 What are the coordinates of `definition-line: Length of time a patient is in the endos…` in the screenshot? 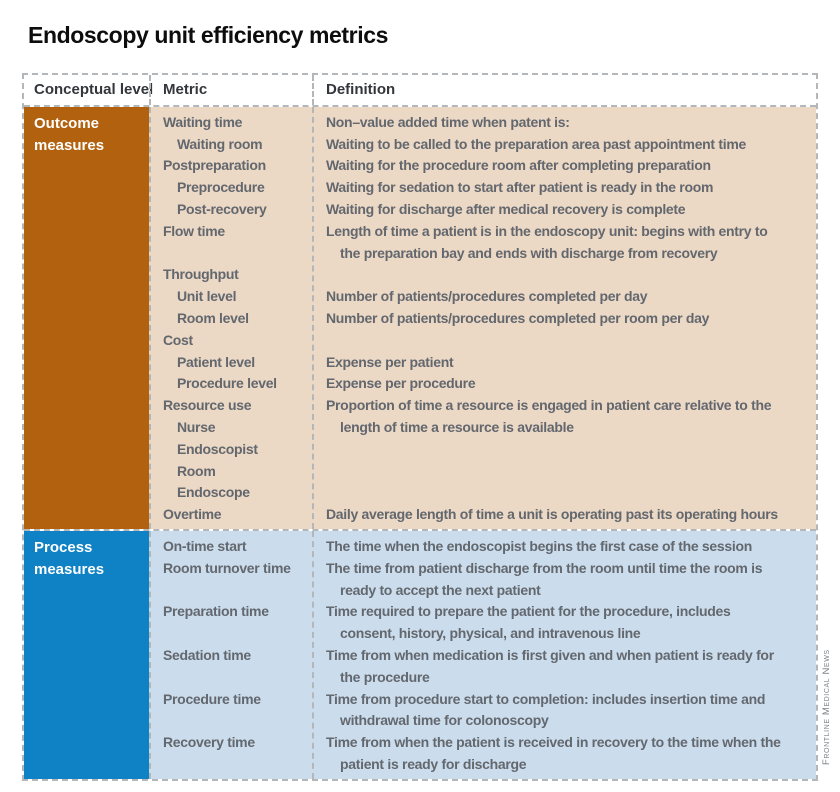 It's located at (547, 230).